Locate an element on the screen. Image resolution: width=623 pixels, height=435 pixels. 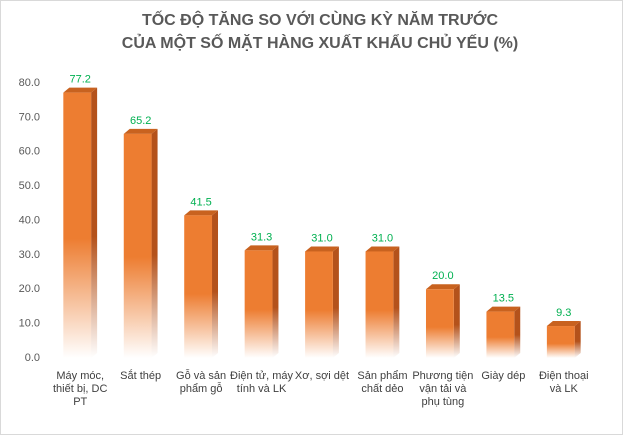
y-tick-label: 0.0 is located at coordinates (32, 358).